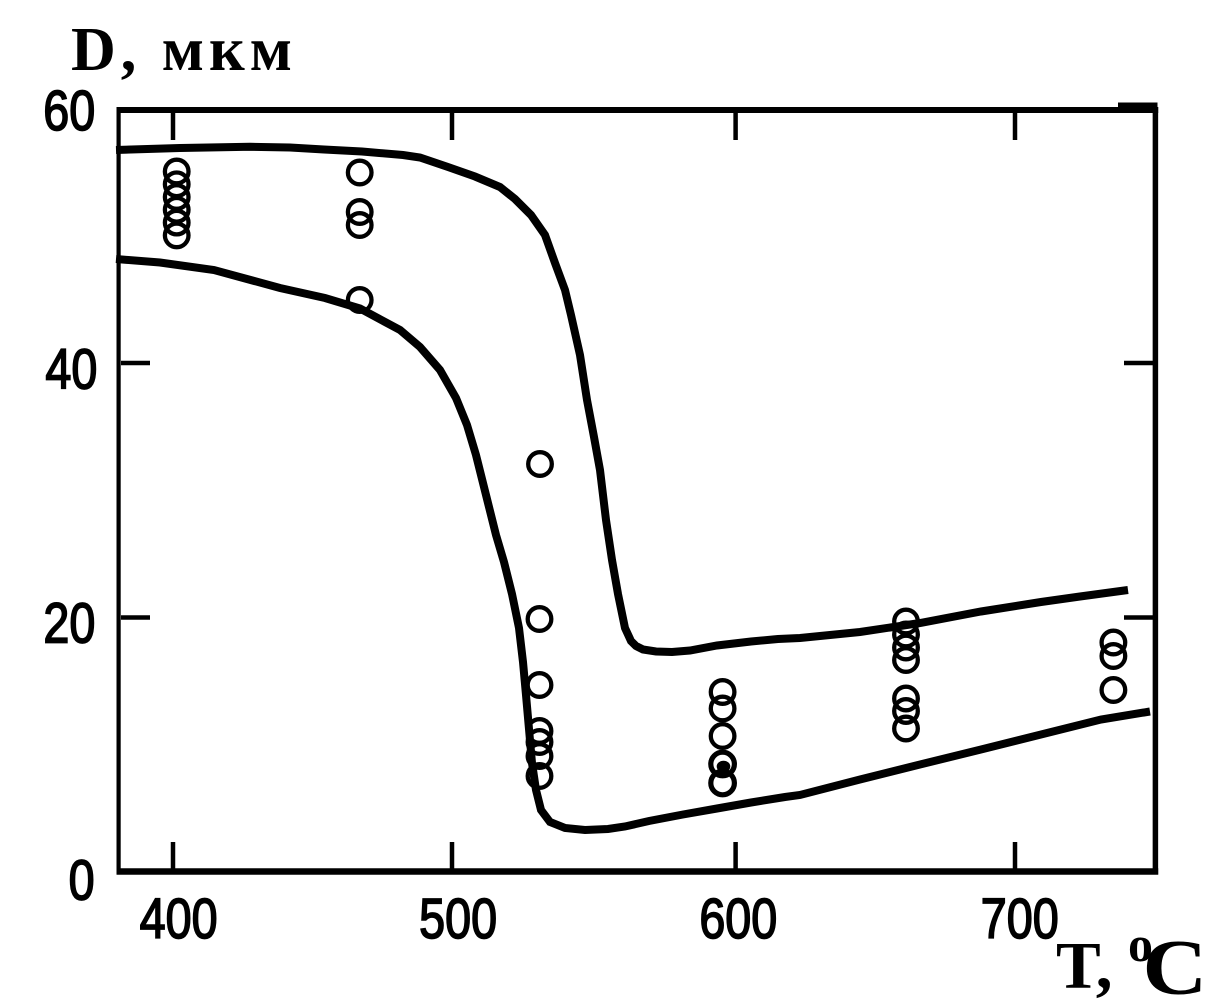 Image resolution: width=1225 pixels, height=1004 pixels. I want to click on svg-text: D, мкм, so click(184, 50).